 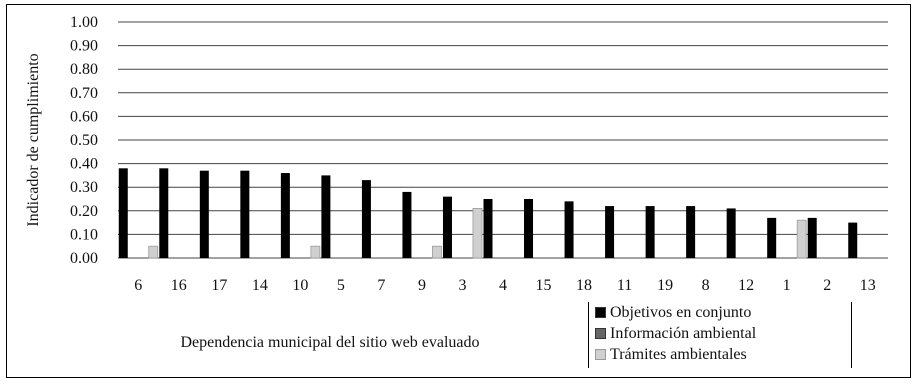 I want to click on x-tick-label: 14, so click(x=260, y=285).